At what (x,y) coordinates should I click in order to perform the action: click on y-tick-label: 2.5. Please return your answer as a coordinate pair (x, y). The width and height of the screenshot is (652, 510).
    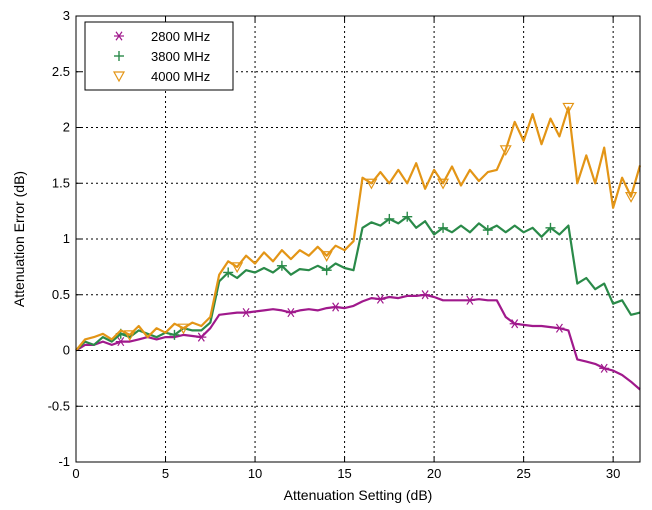
    Looking at the image, I should click on (61, 71).